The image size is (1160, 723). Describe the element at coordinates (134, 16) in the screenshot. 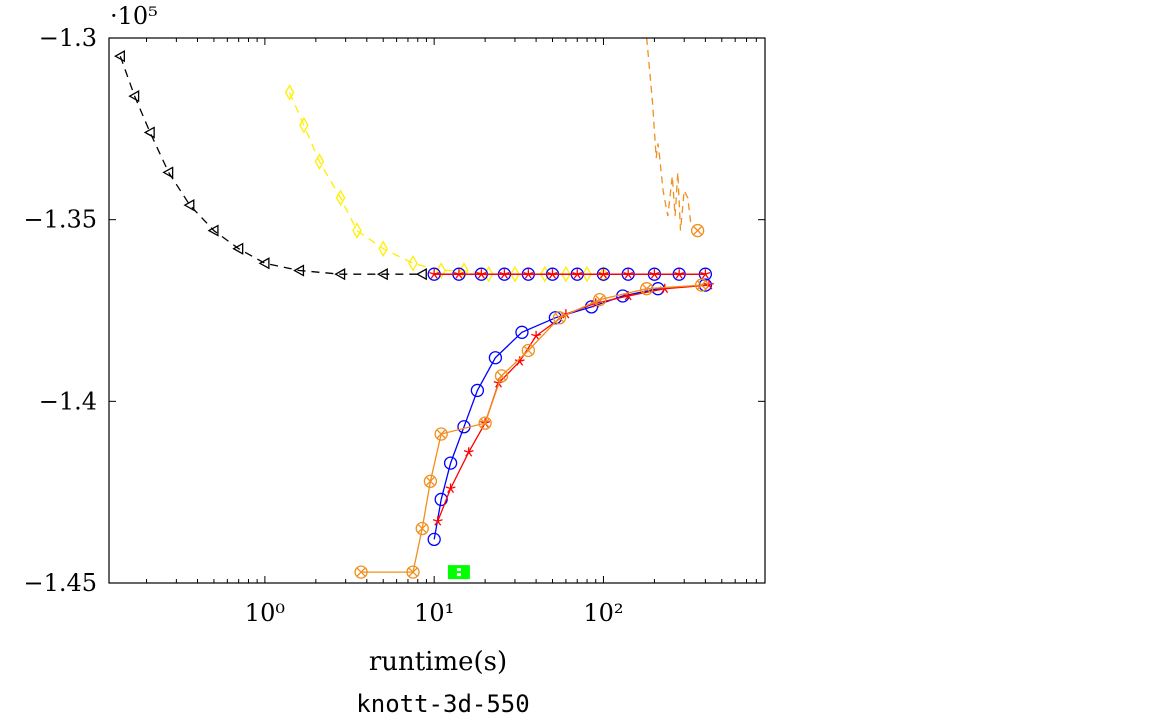

I see `y-multiplier-label: ·10⁵` at that location.